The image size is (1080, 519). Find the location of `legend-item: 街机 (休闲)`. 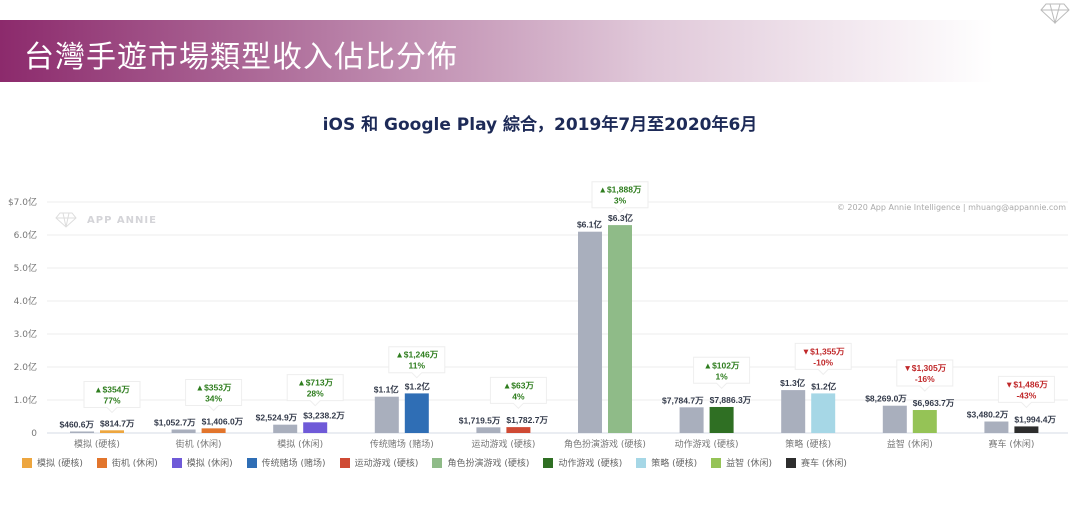

legend-item: 街机 (休闲) is located at coordinates (127, 462).